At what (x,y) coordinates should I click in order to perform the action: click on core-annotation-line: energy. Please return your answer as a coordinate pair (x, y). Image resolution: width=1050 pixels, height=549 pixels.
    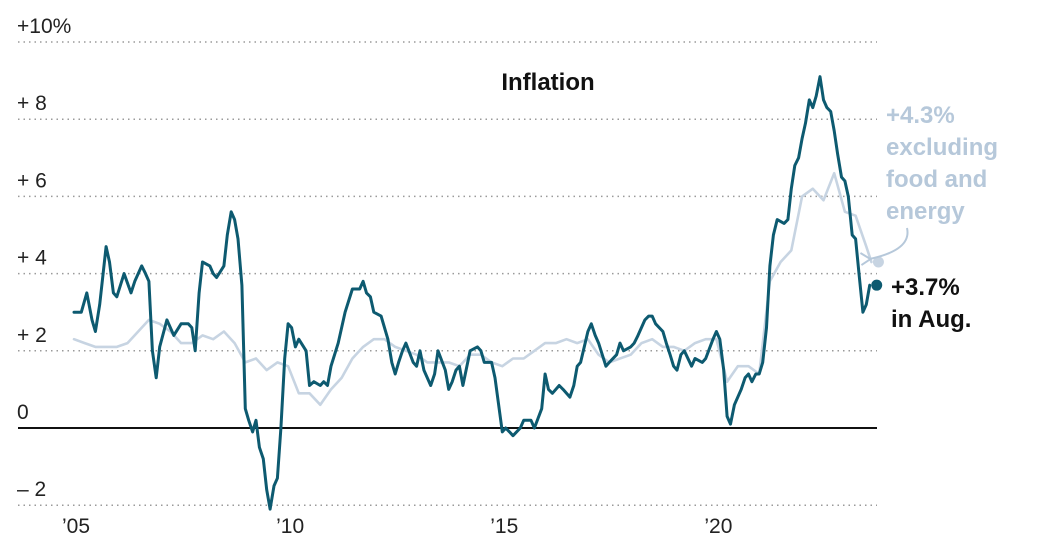
    Looking at the image, I should click on (925, 211).